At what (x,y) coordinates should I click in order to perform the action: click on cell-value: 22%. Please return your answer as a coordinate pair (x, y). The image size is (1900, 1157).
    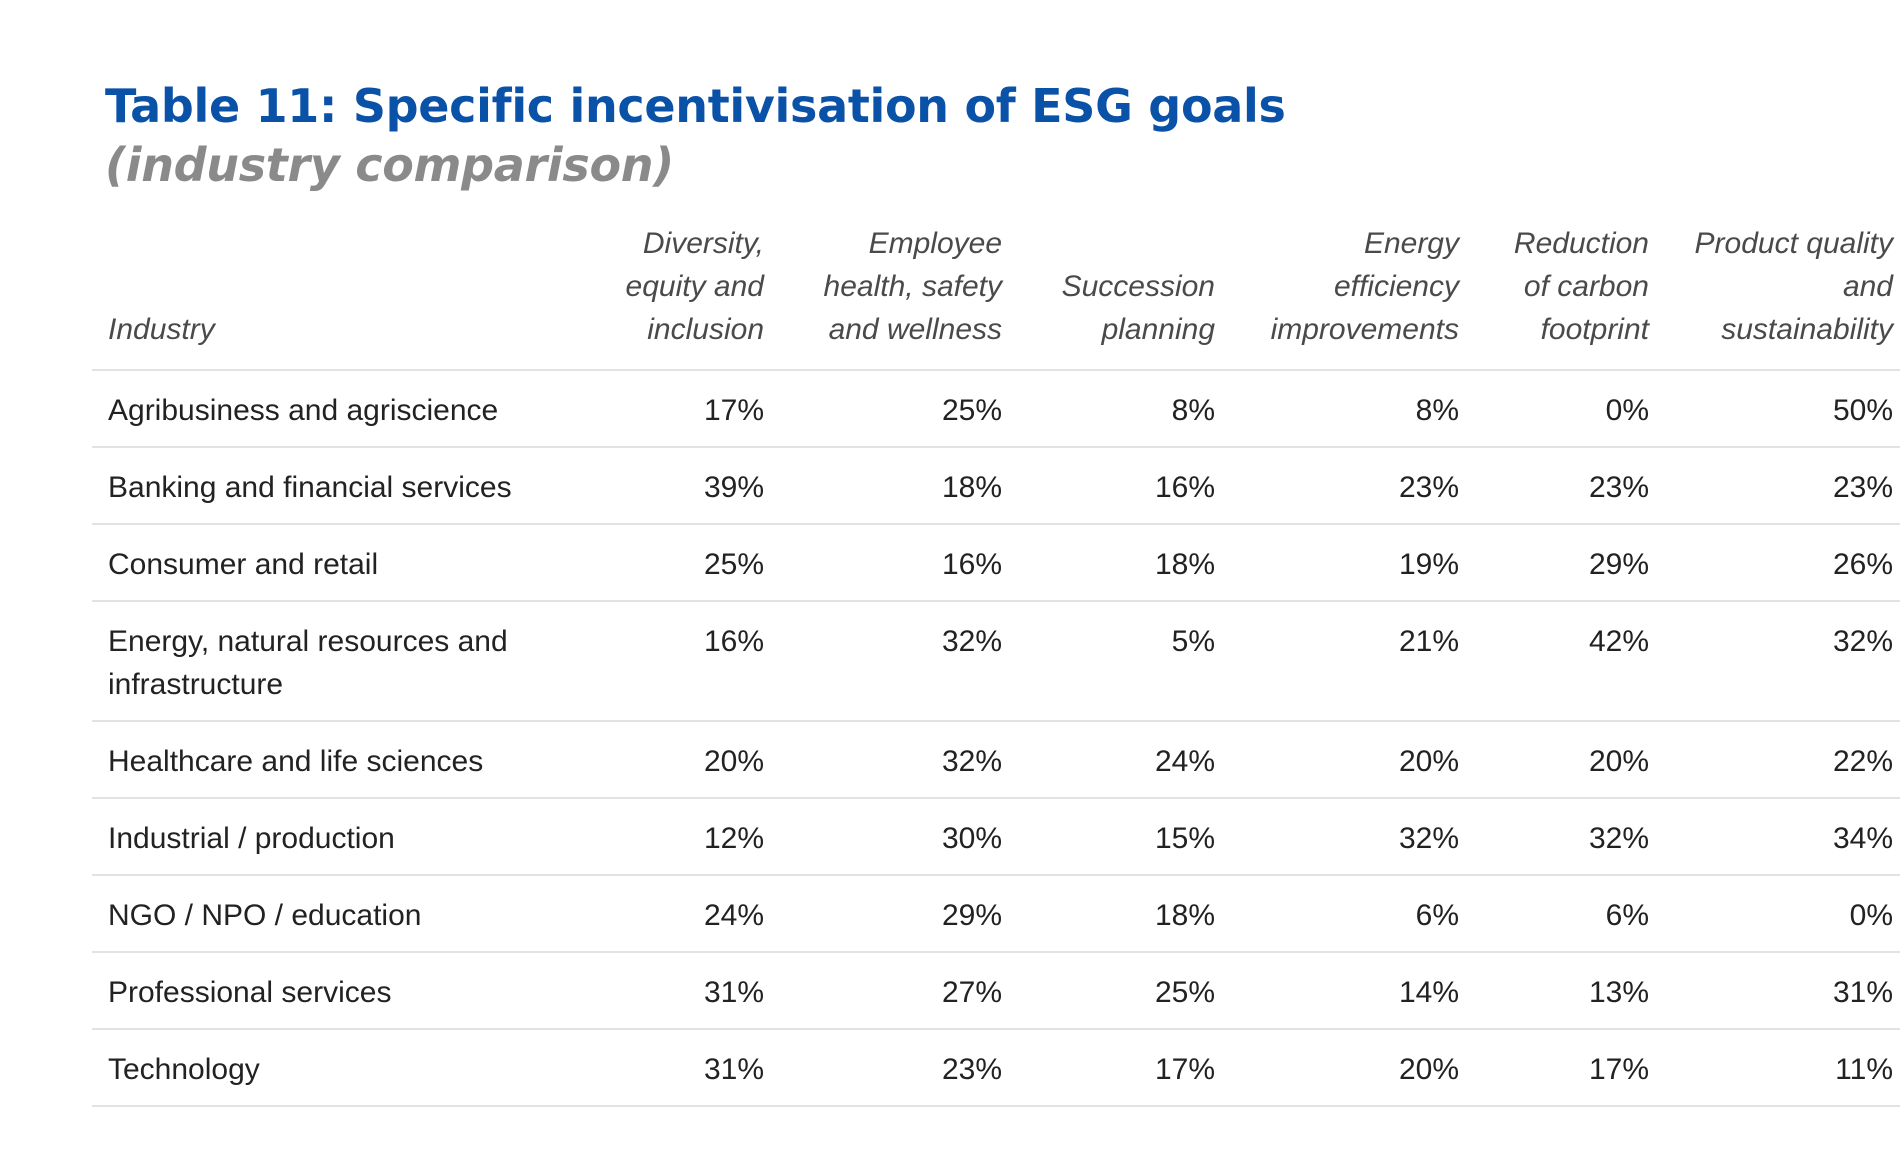
    Looking at the image, I should click on (1784, 760).